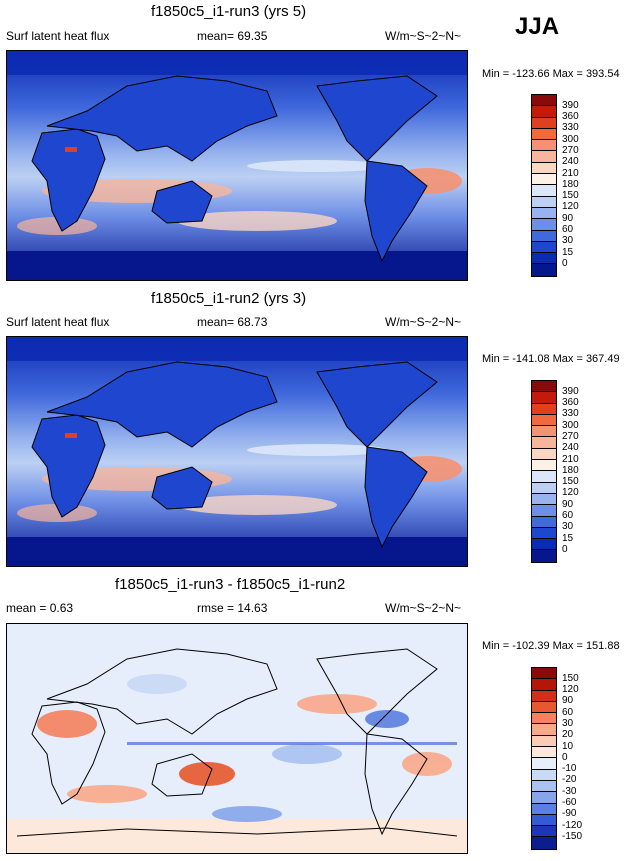  What do you see at coordinates (568, 734) in the screenshot?
I see `panel3-legend-label: 20` at bounding box center [568, 734].